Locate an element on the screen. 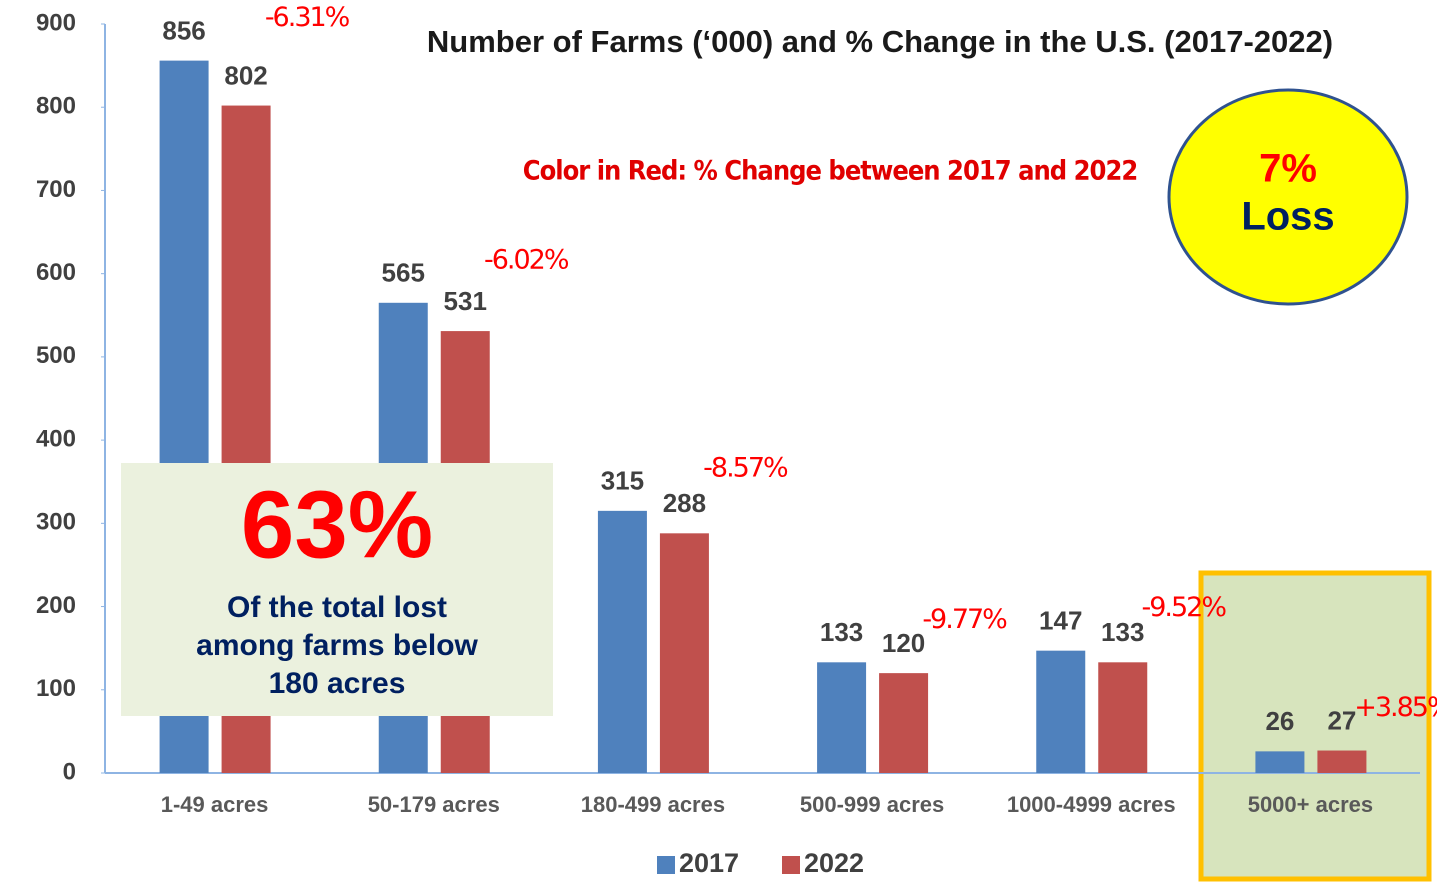  value-label: 315 is located at coordinates (622, 481).